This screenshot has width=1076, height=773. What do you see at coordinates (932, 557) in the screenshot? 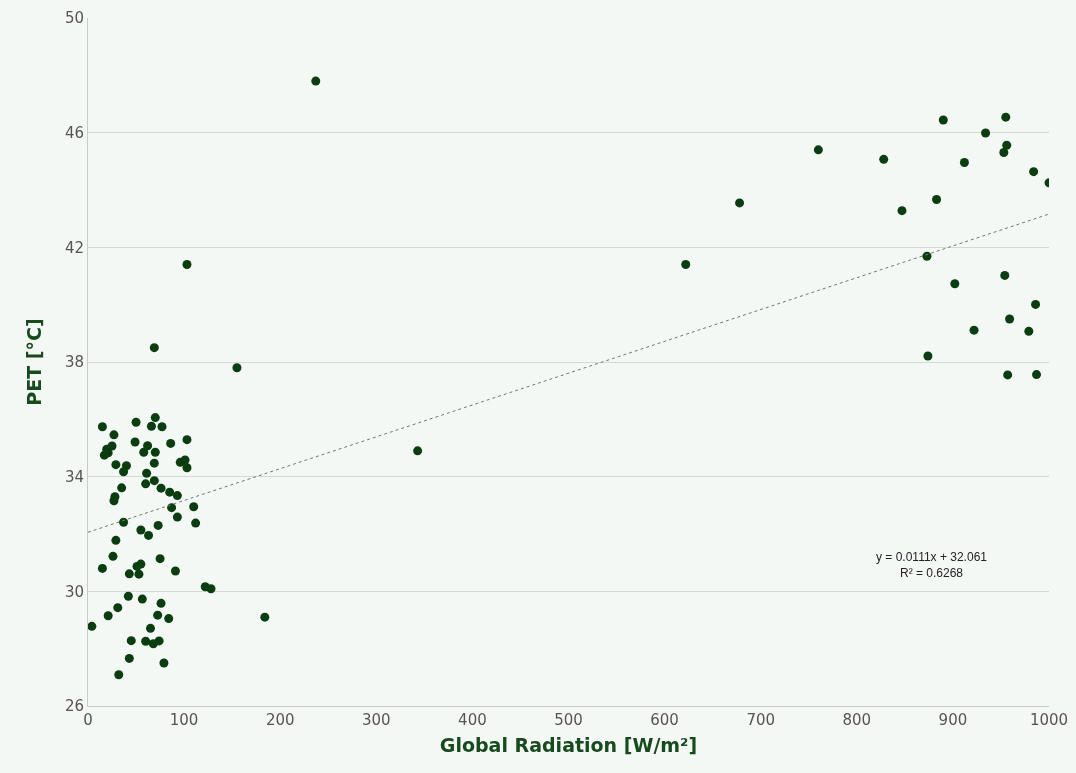
I see `annotation: y = 0.0111x + 32.061` at bounding box center [932, 557].